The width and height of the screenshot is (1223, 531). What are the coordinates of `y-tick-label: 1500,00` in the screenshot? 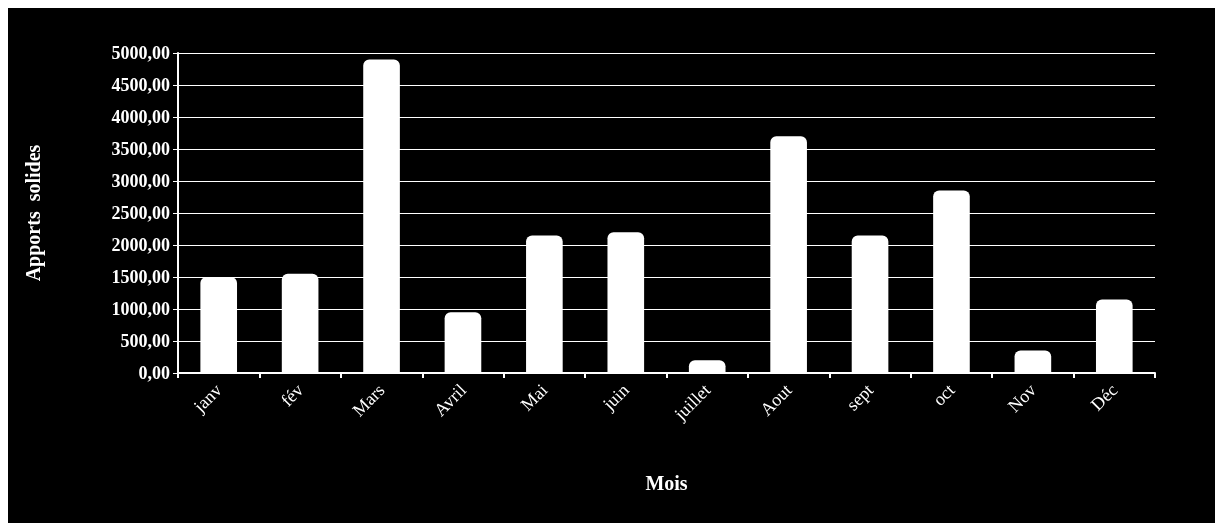 It's located at (140, 277).